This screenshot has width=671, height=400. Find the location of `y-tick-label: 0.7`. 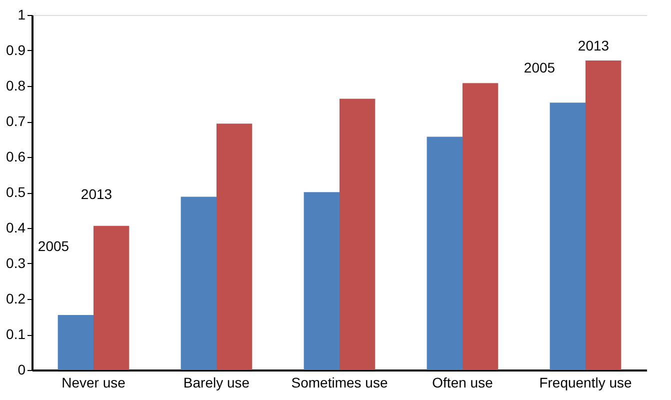

y-tick-label: 0.7 is located at coordinates (16, 121).